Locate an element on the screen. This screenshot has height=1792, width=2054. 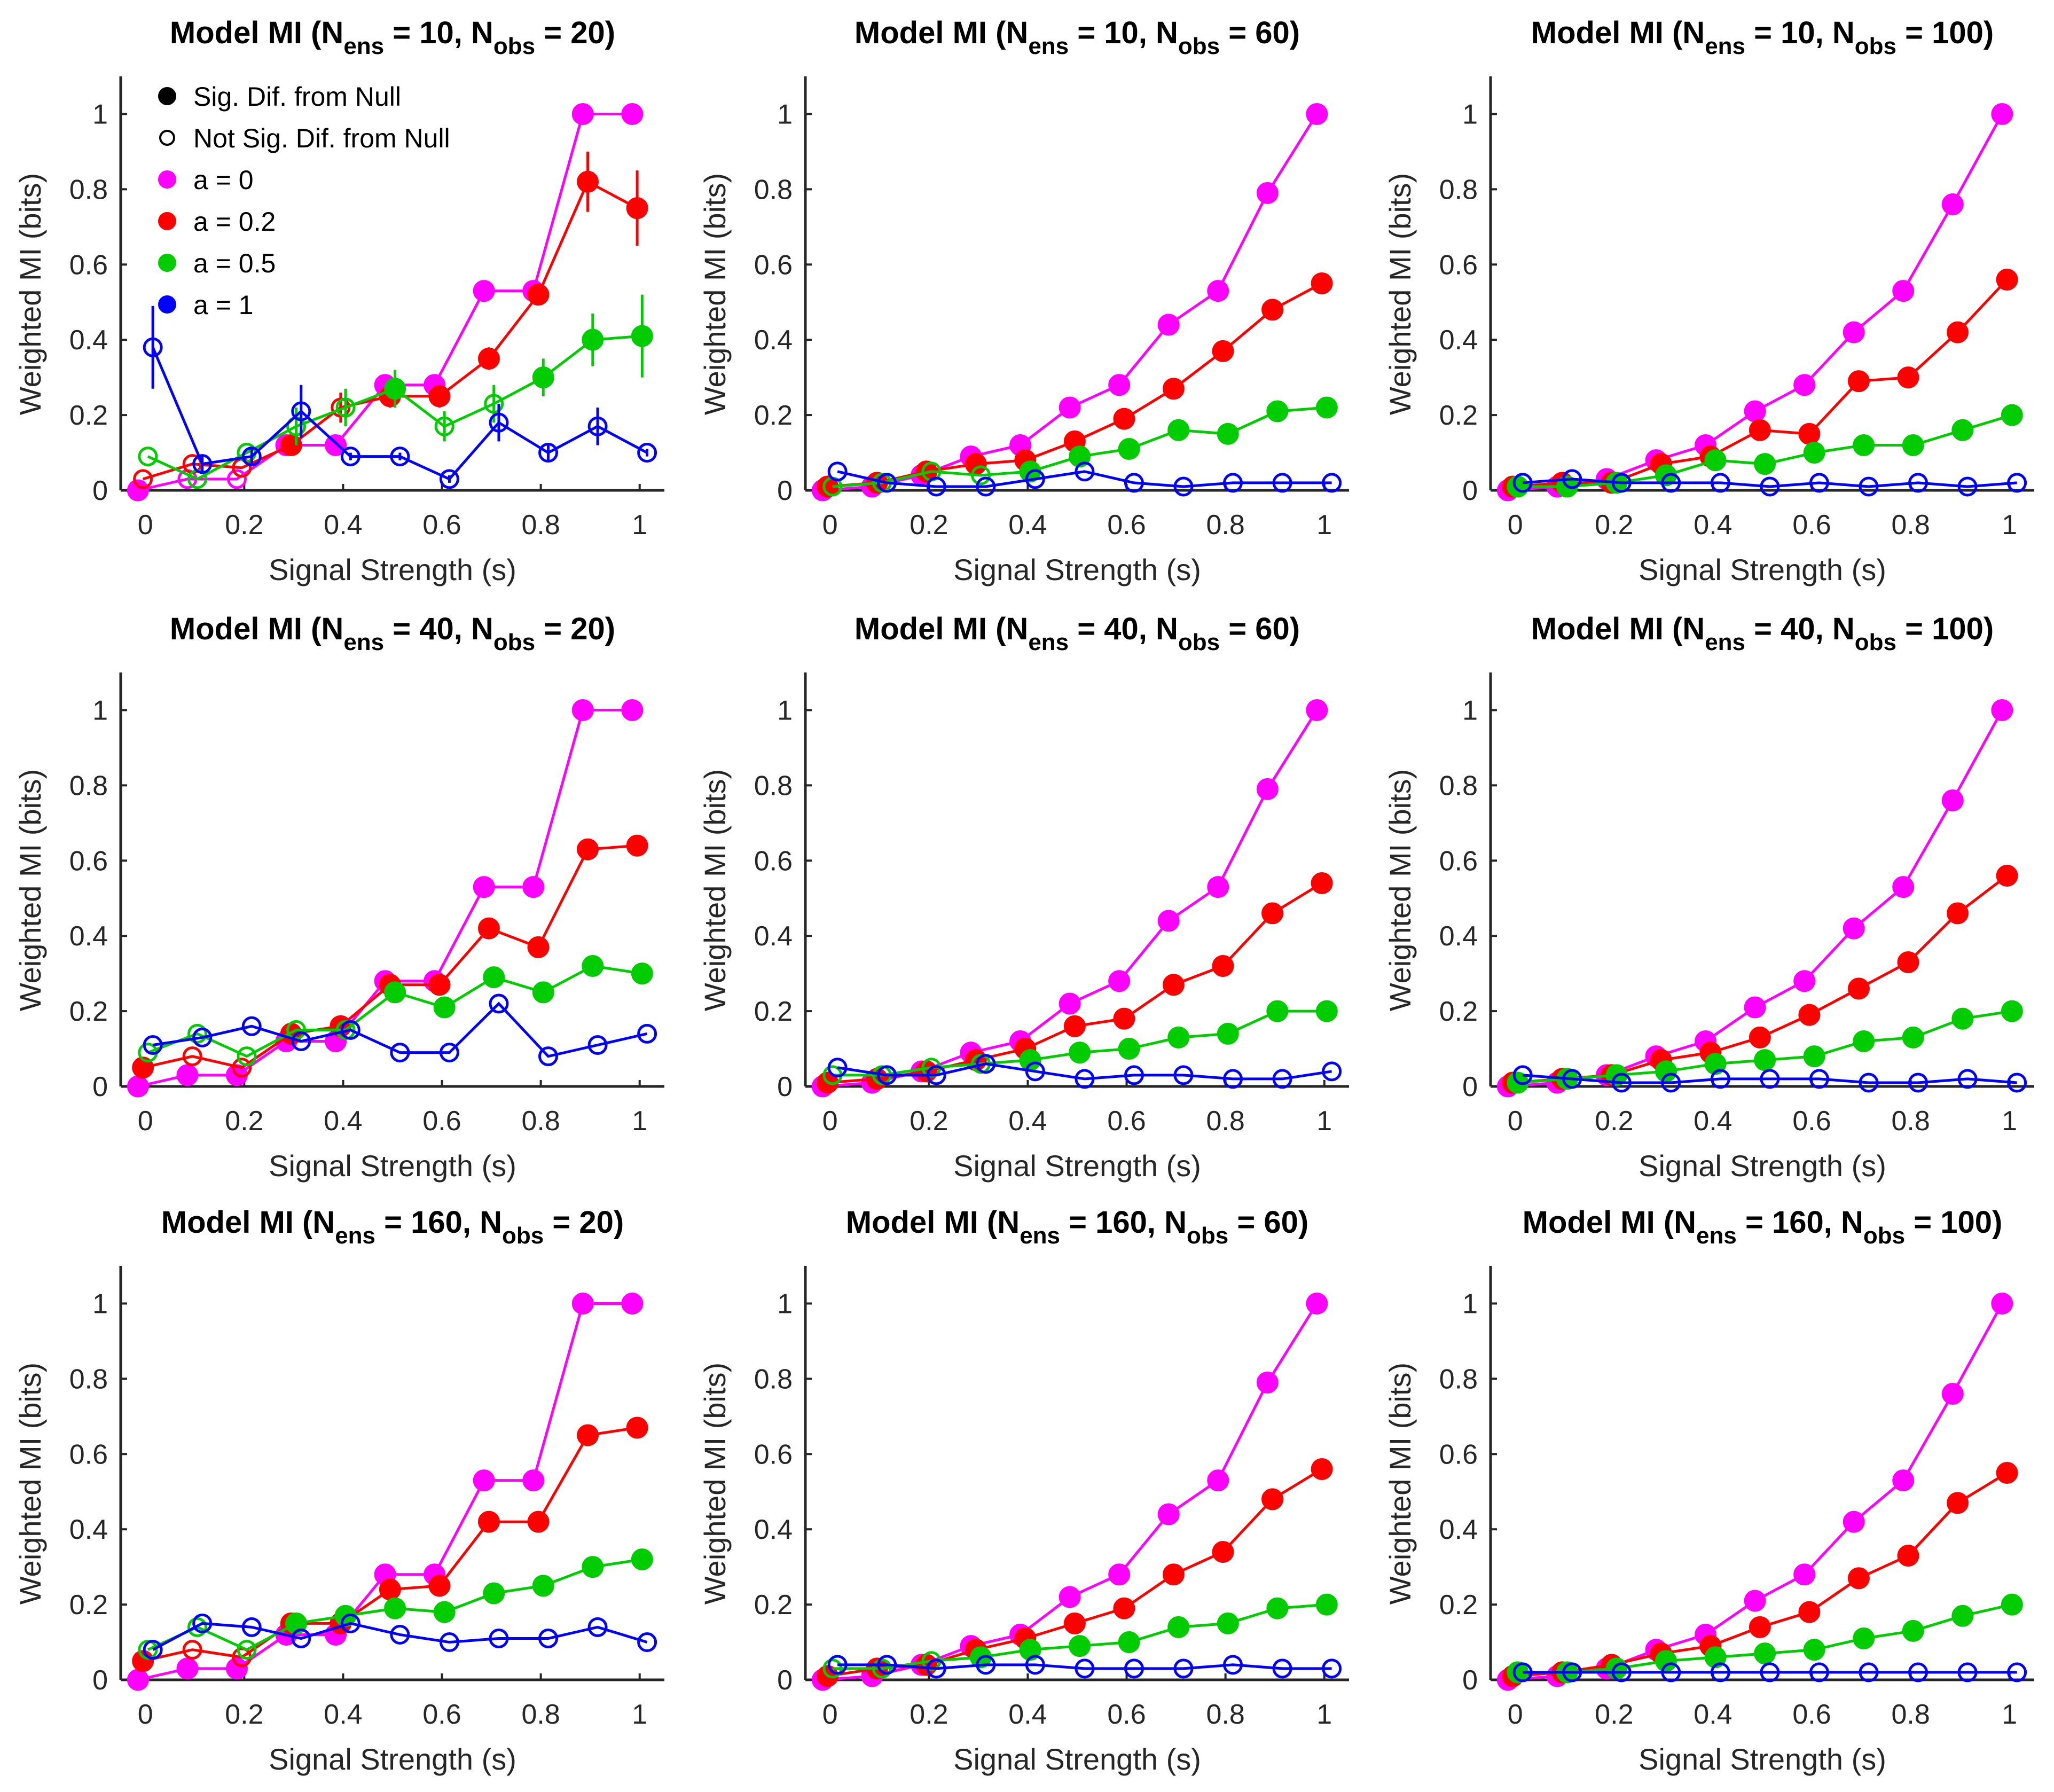
series-line is located at coordinates (1084, 1071).